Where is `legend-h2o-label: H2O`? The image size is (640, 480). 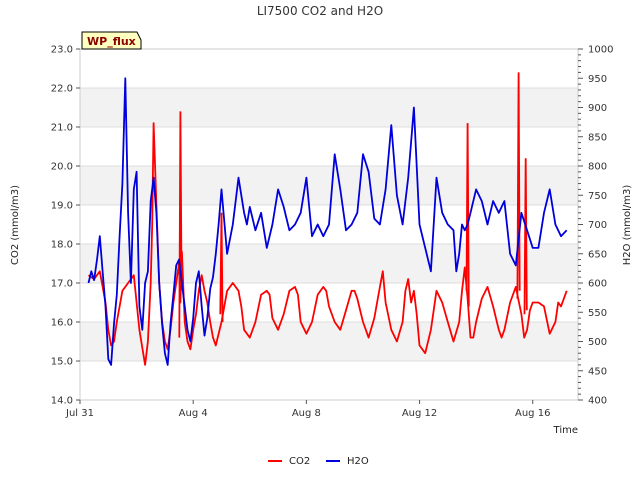 legend-h2o-label: H2O is located at coordinates (358, 461).